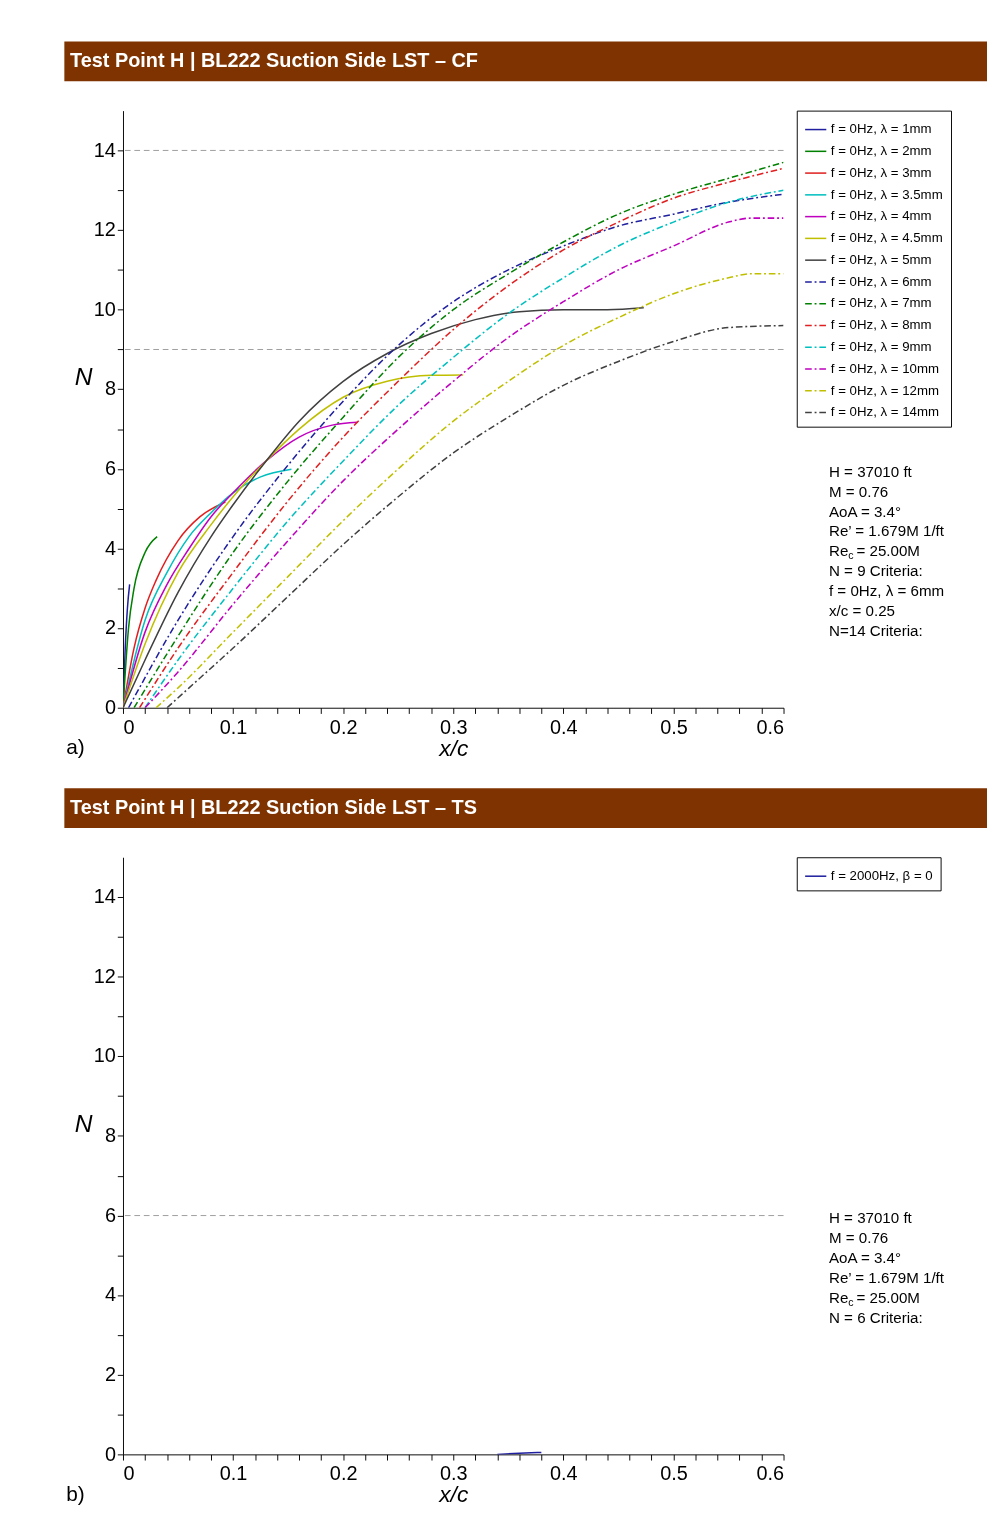 The image size is (987, 1534). Describe the element at coordinates (75, 747) in the screenshot. I see `text: a)` at that location.